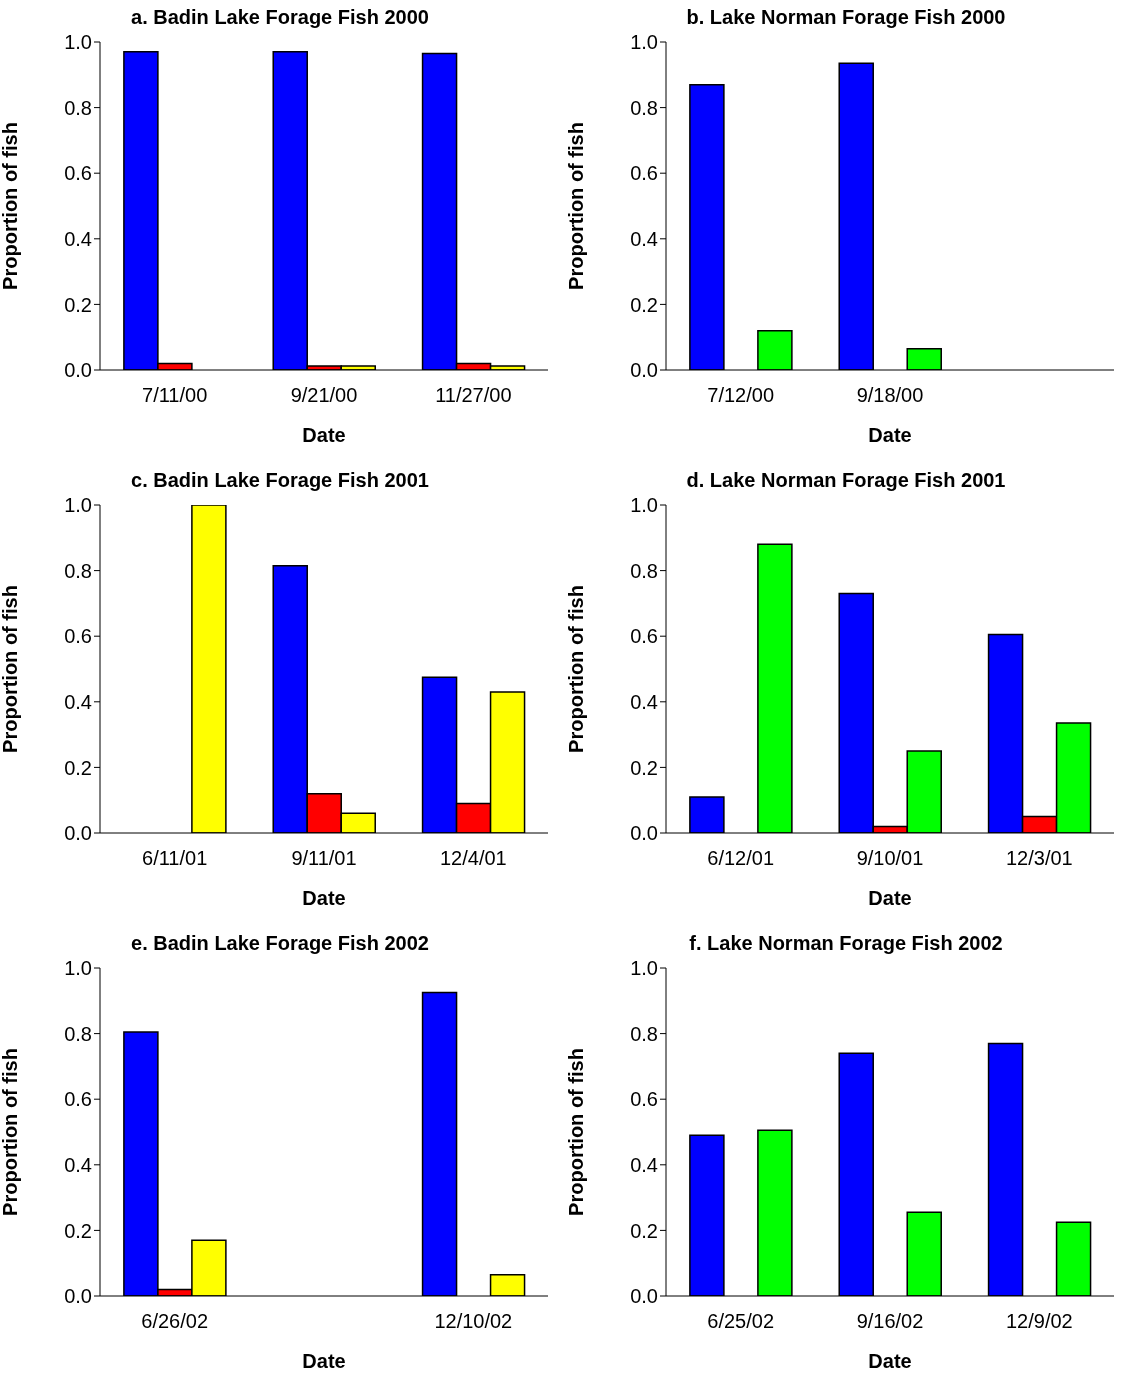 This screenshot has height=1391, width=1132. Describe the element at coordinates (280, 17) in the screenshot. I see `chart-title: a. Badin Lake Forage Fish 2000` at that location.